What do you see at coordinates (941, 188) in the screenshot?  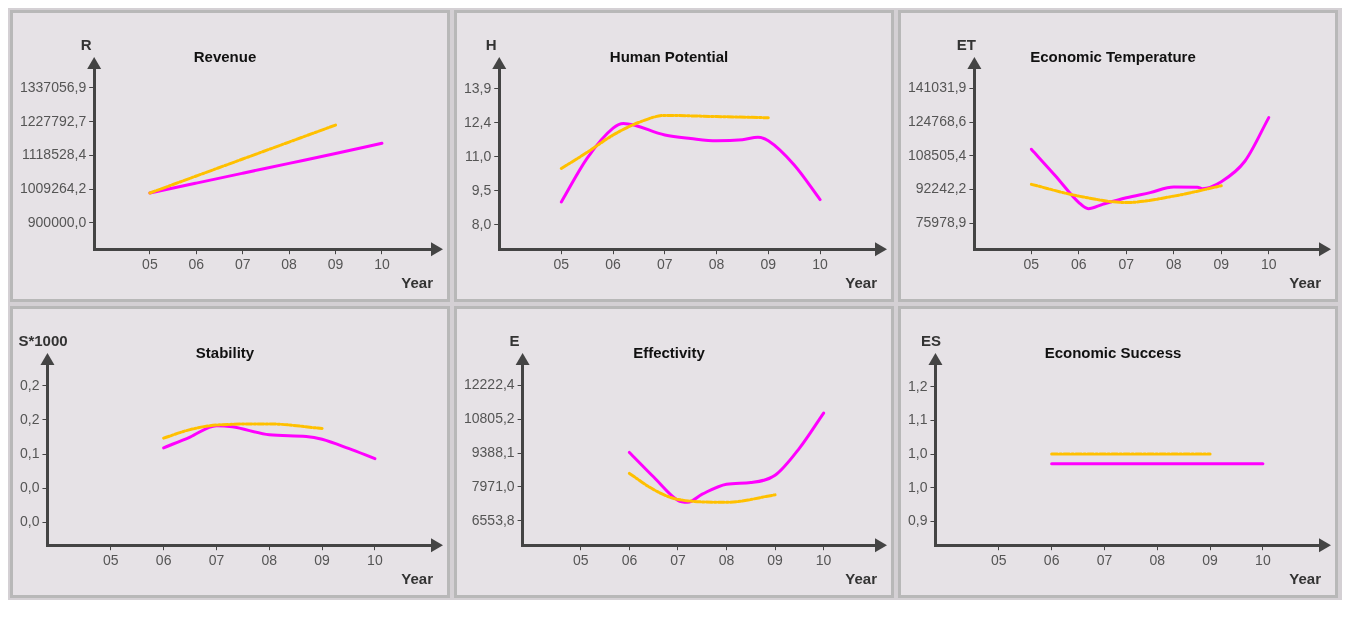 I see `y-tick-label: 92242,2` at bounding box center [941, 188].